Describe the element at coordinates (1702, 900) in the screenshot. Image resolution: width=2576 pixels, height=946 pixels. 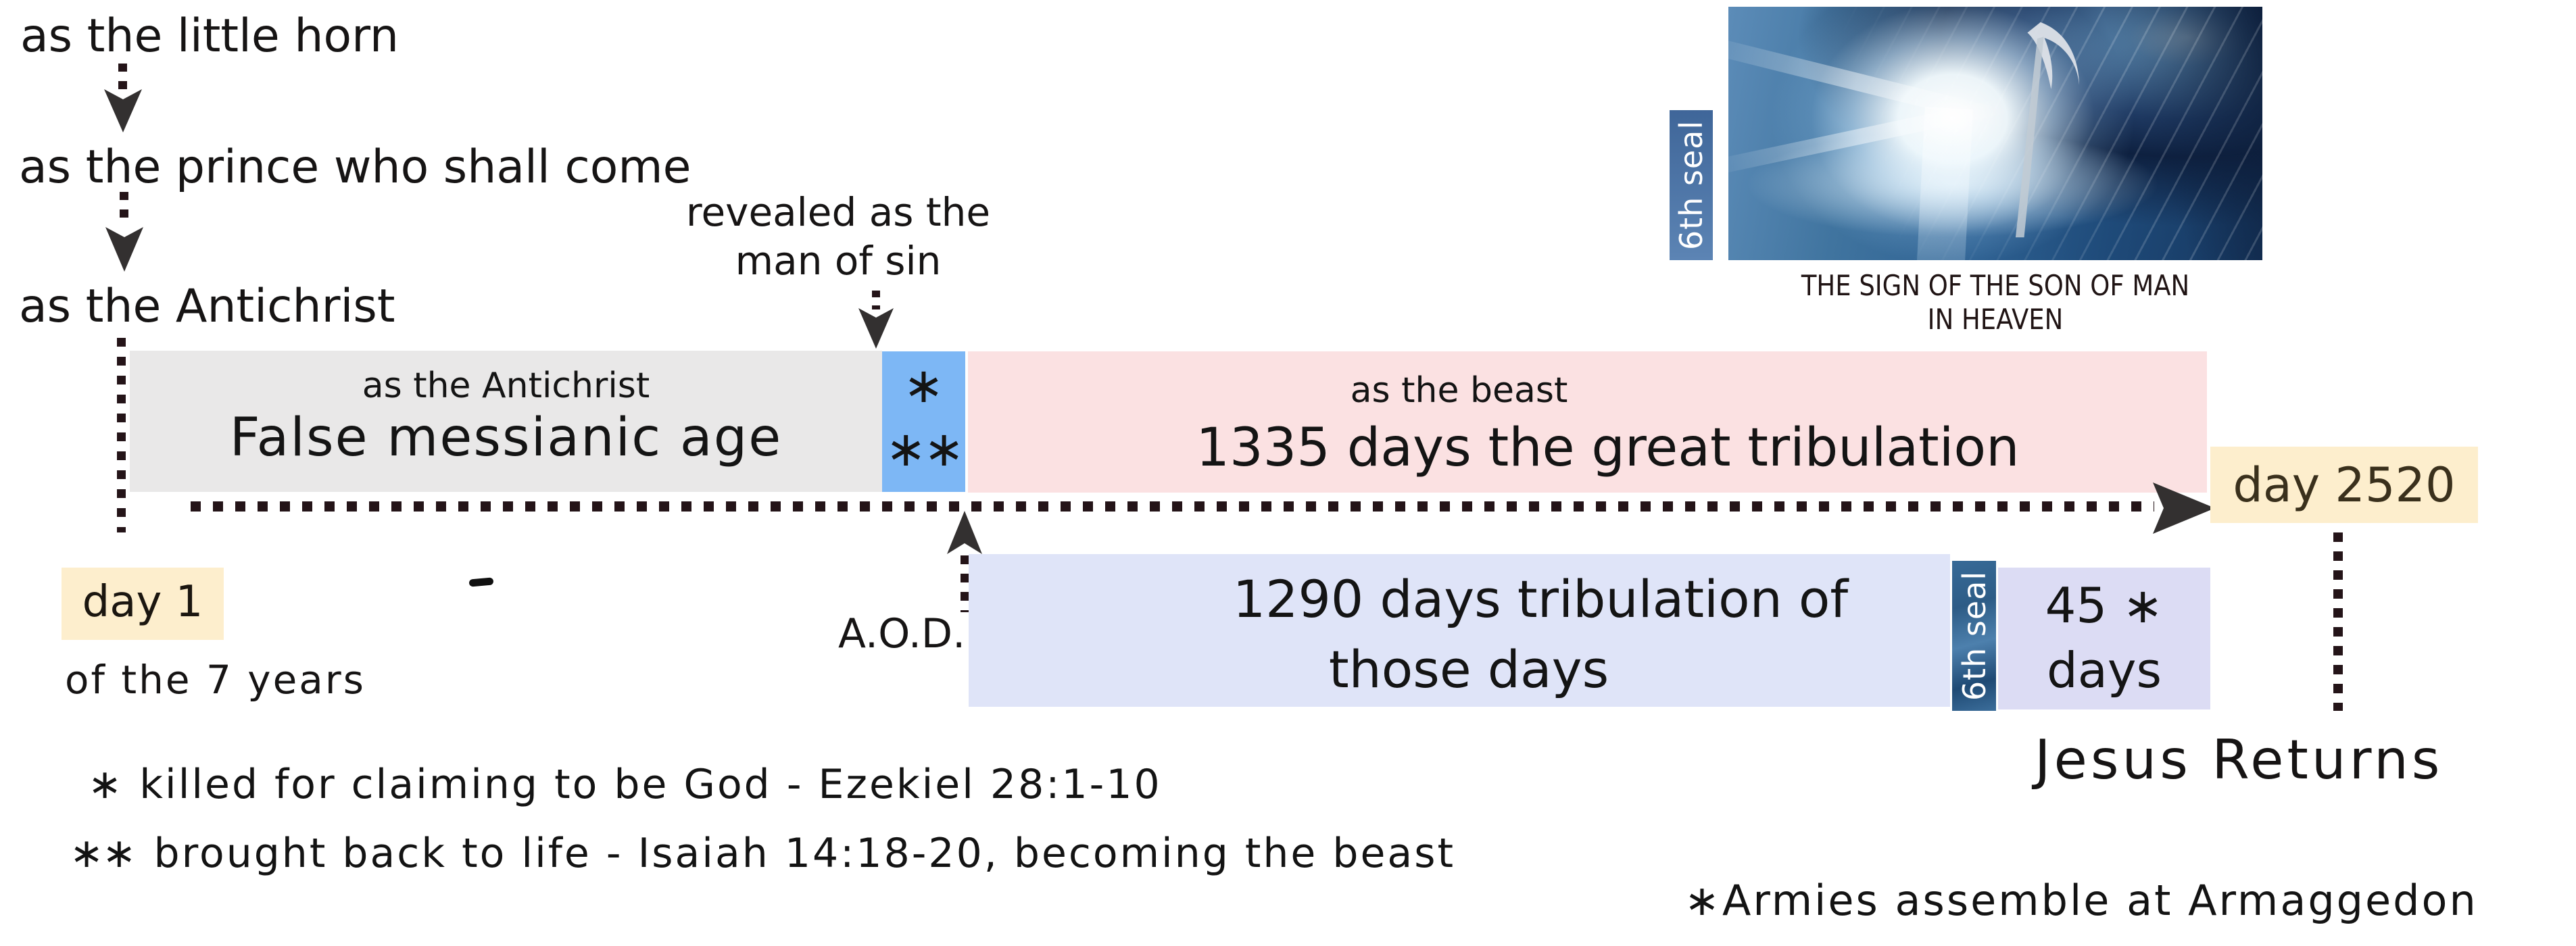
I see `footnote-3-marker: ∗` at that location.